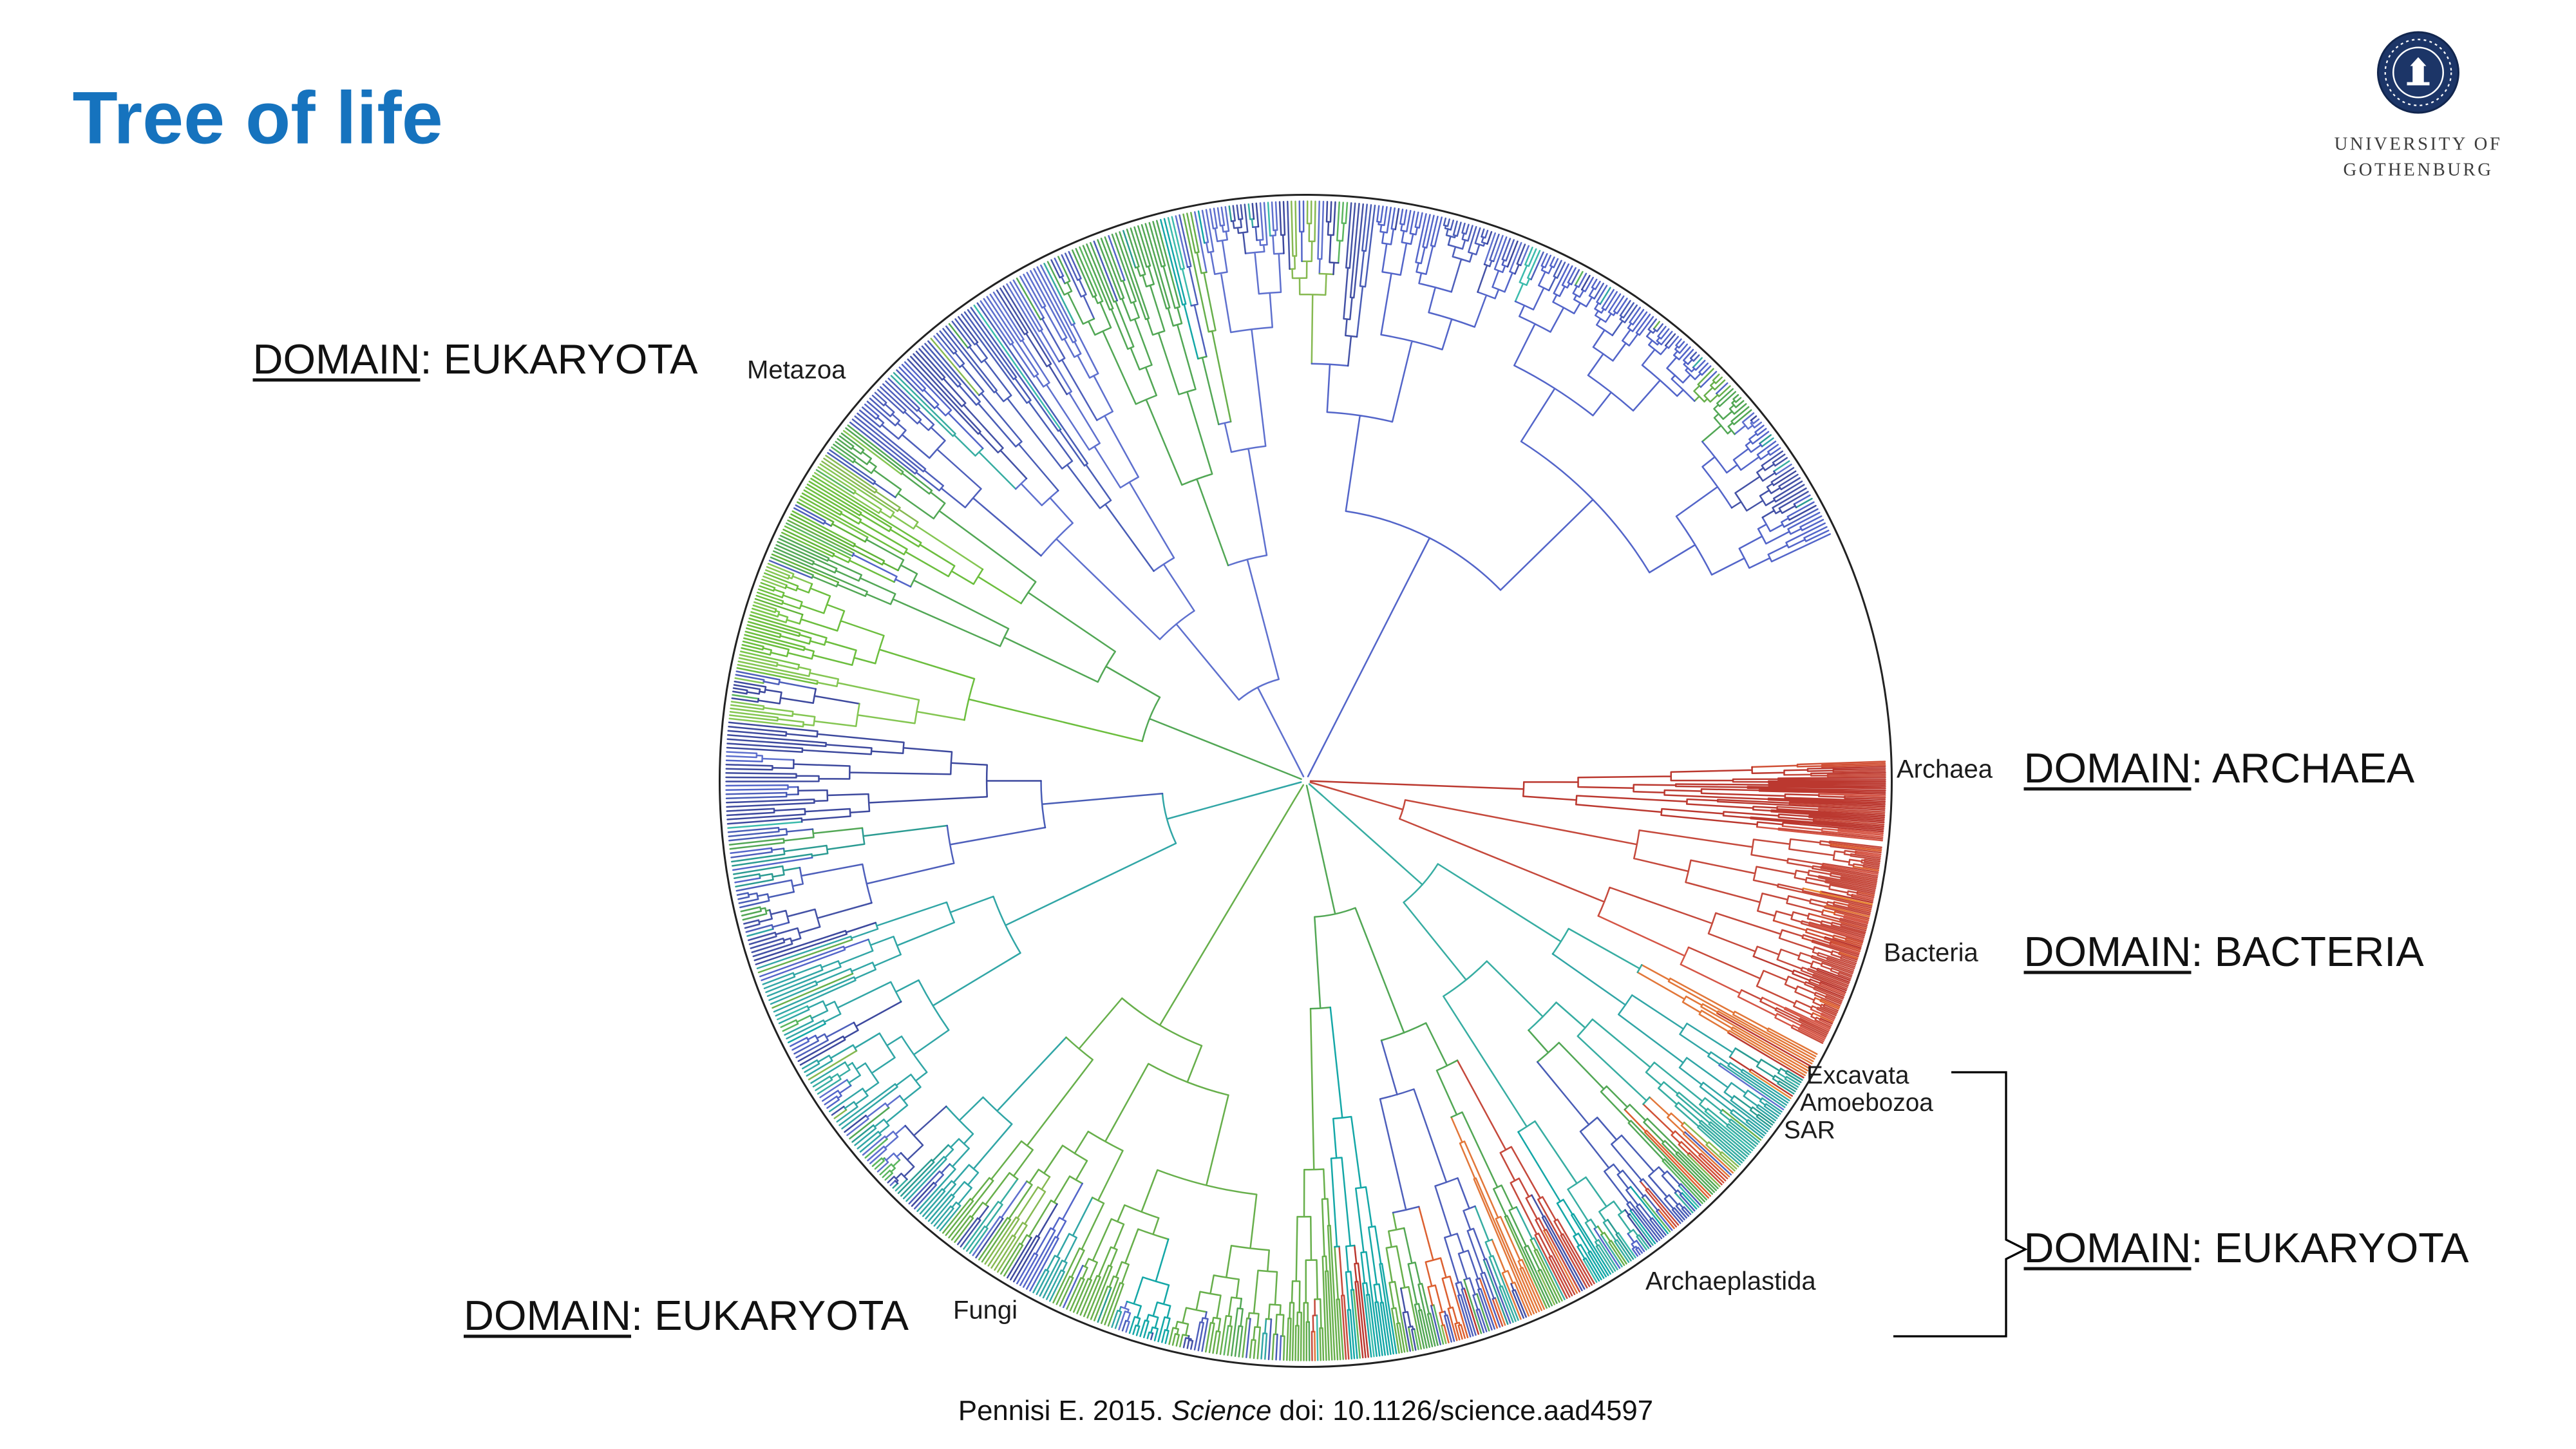 Image resolution: width=2576 pixels, height=1449 pixels. I want to click on clade-label-archaea: Archaea, so click(1945, 771).